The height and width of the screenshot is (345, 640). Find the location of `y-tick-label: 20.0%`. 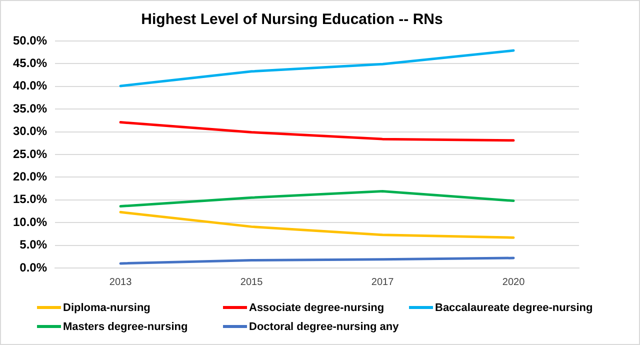

y-tick-label: 20.0% is located at coordinates (30, 177).